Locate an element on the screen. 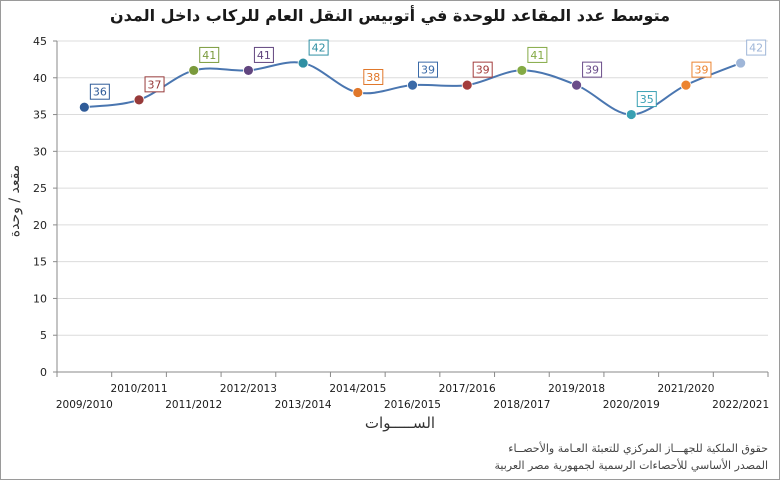  data-label: 36 is located at coordinates (100, 92).